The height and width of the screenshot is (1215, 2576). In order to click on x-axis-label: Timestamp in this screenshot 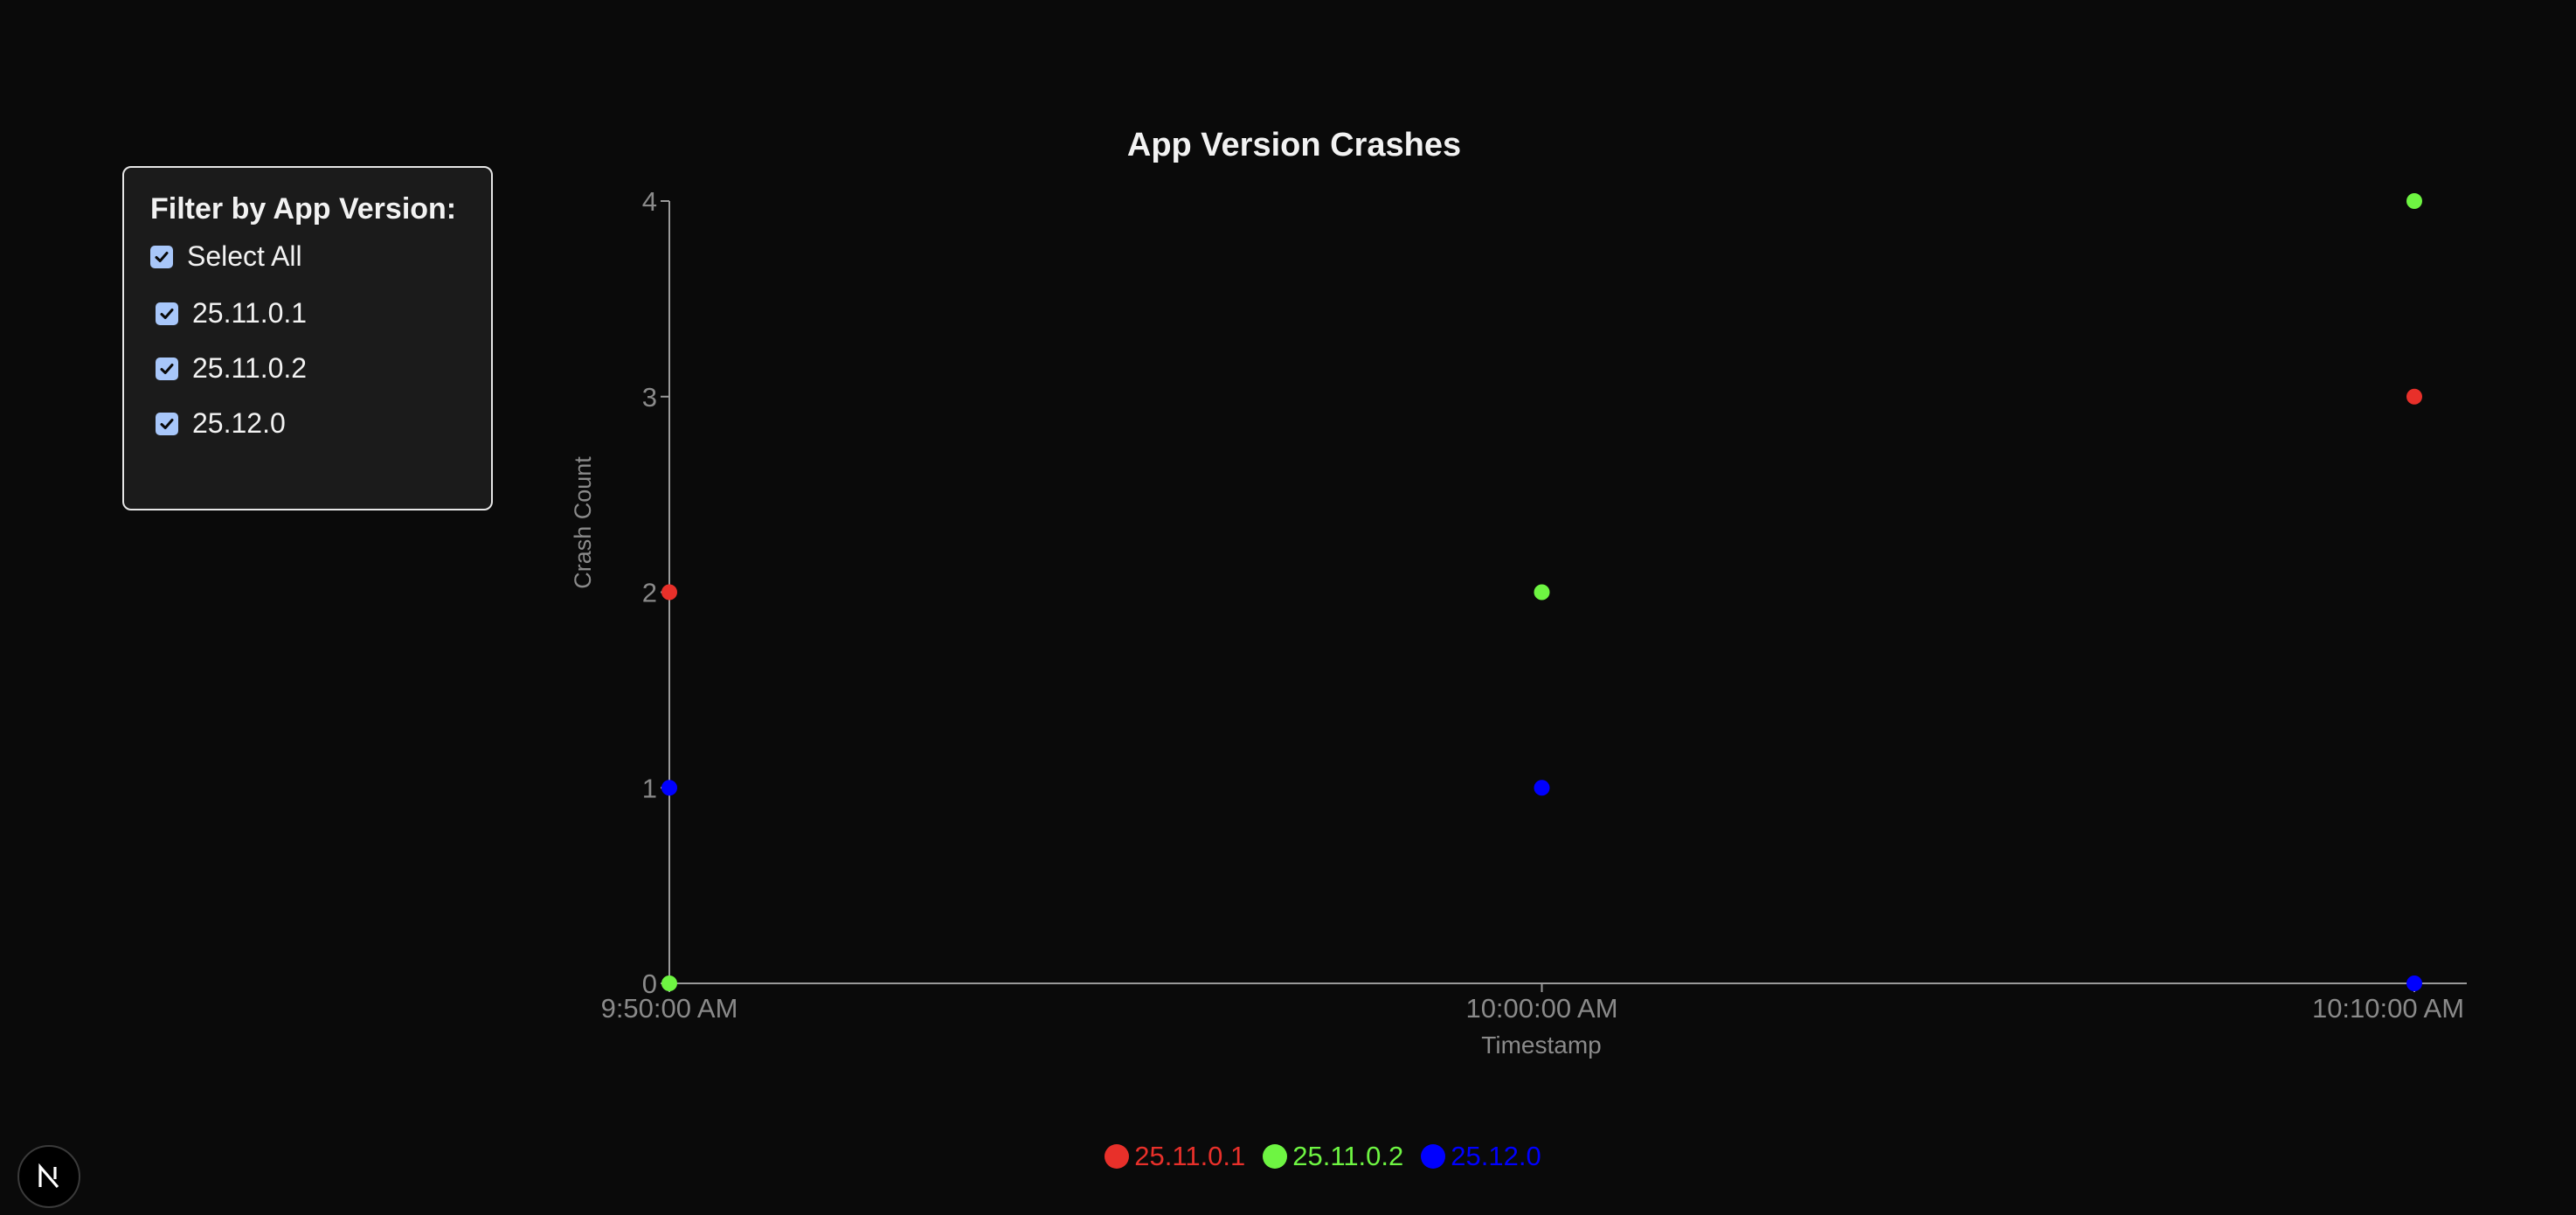, I will do `click(1541, 1045)`.